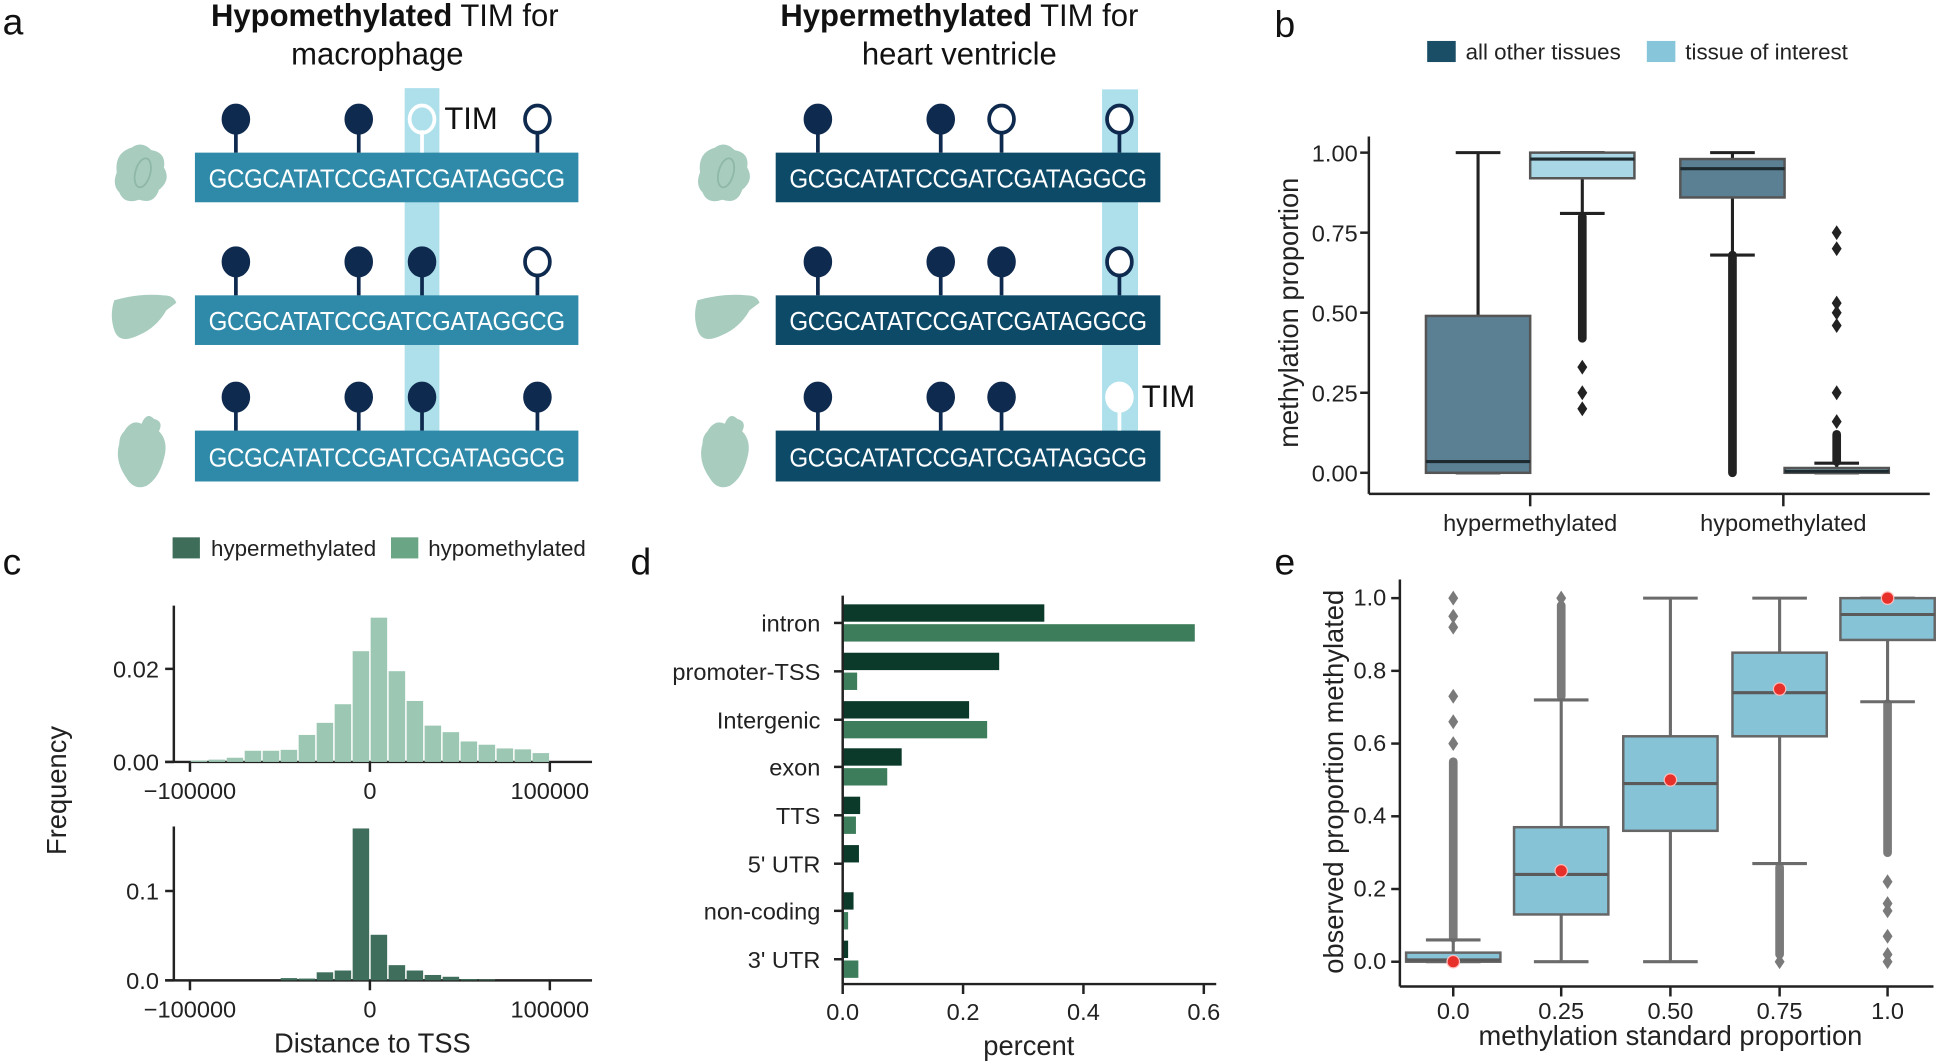 Image resolution: width=1946 pixels, height=1061 pixels. I want to click on panel-e-chart: 0.0 0.2 0.4 0.6 0.8 1.0 0.0 0.25 0.50 0.75 1.0, so click(1644, 801).